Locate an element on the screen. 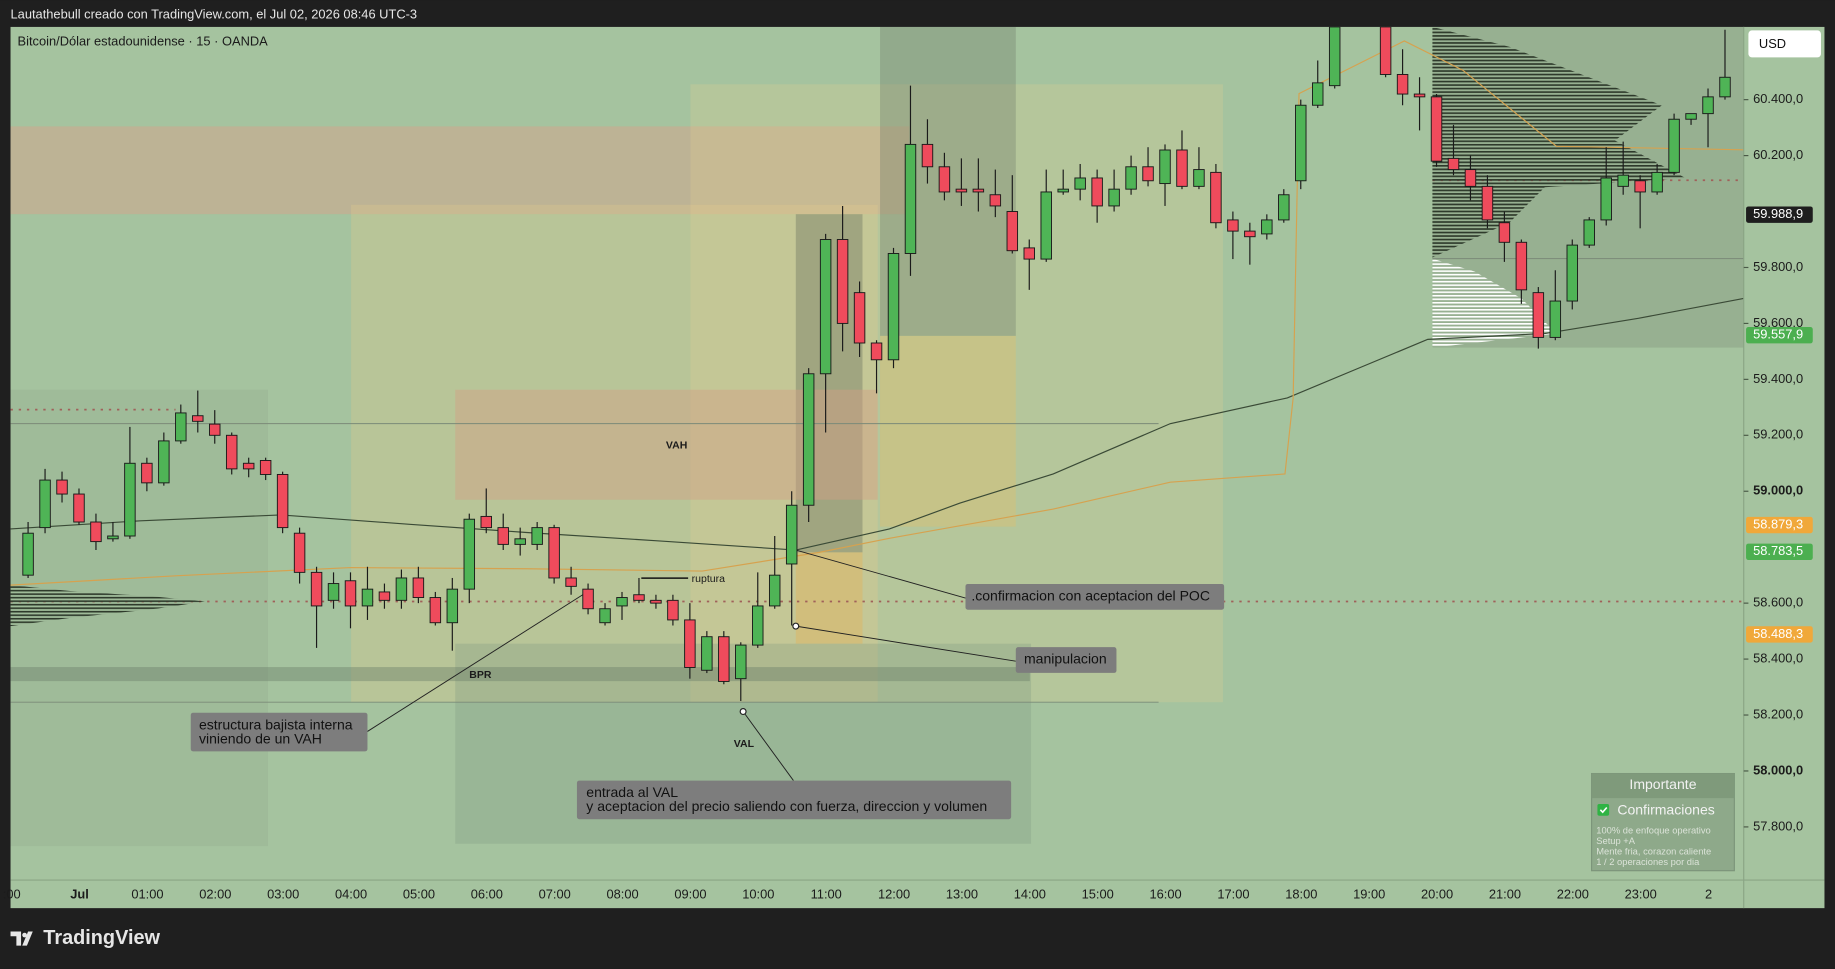  x-tick-label: 21:00 is located at coordinates (1505, 894).